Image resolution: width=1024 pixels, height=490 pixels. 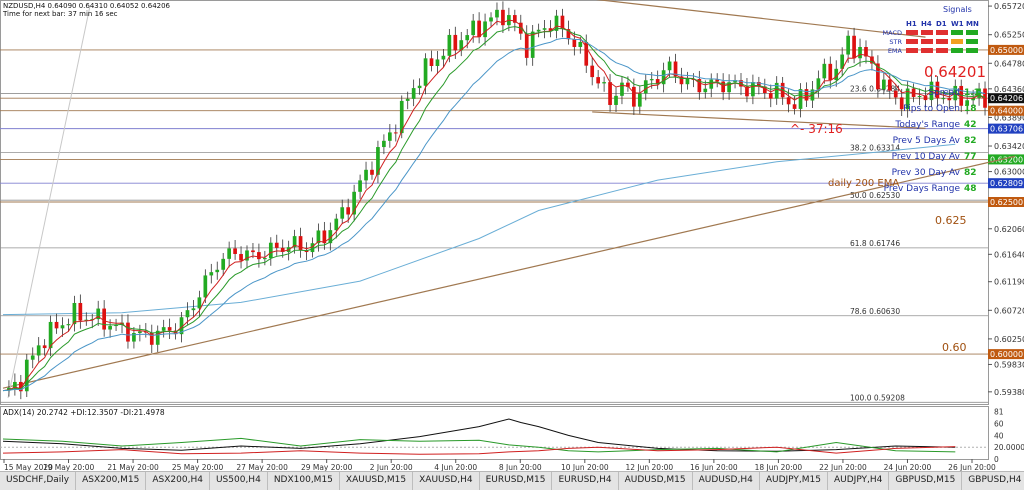 What do you see at coordinates (970, 109) in the screenshot?
I see `pips-value: 18` at bounding box center [970, 109].